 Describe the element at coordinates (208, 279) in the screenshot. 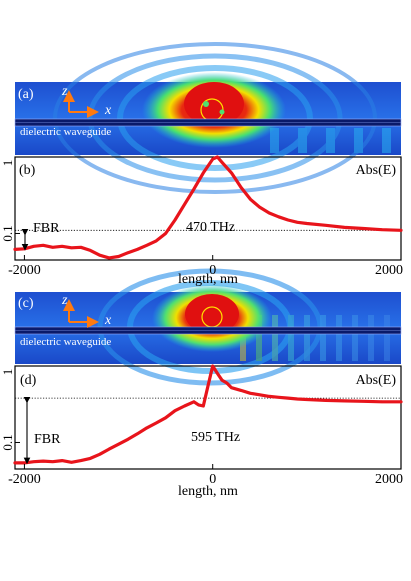

I see `x-axis-title-b: length, nm` at that location.